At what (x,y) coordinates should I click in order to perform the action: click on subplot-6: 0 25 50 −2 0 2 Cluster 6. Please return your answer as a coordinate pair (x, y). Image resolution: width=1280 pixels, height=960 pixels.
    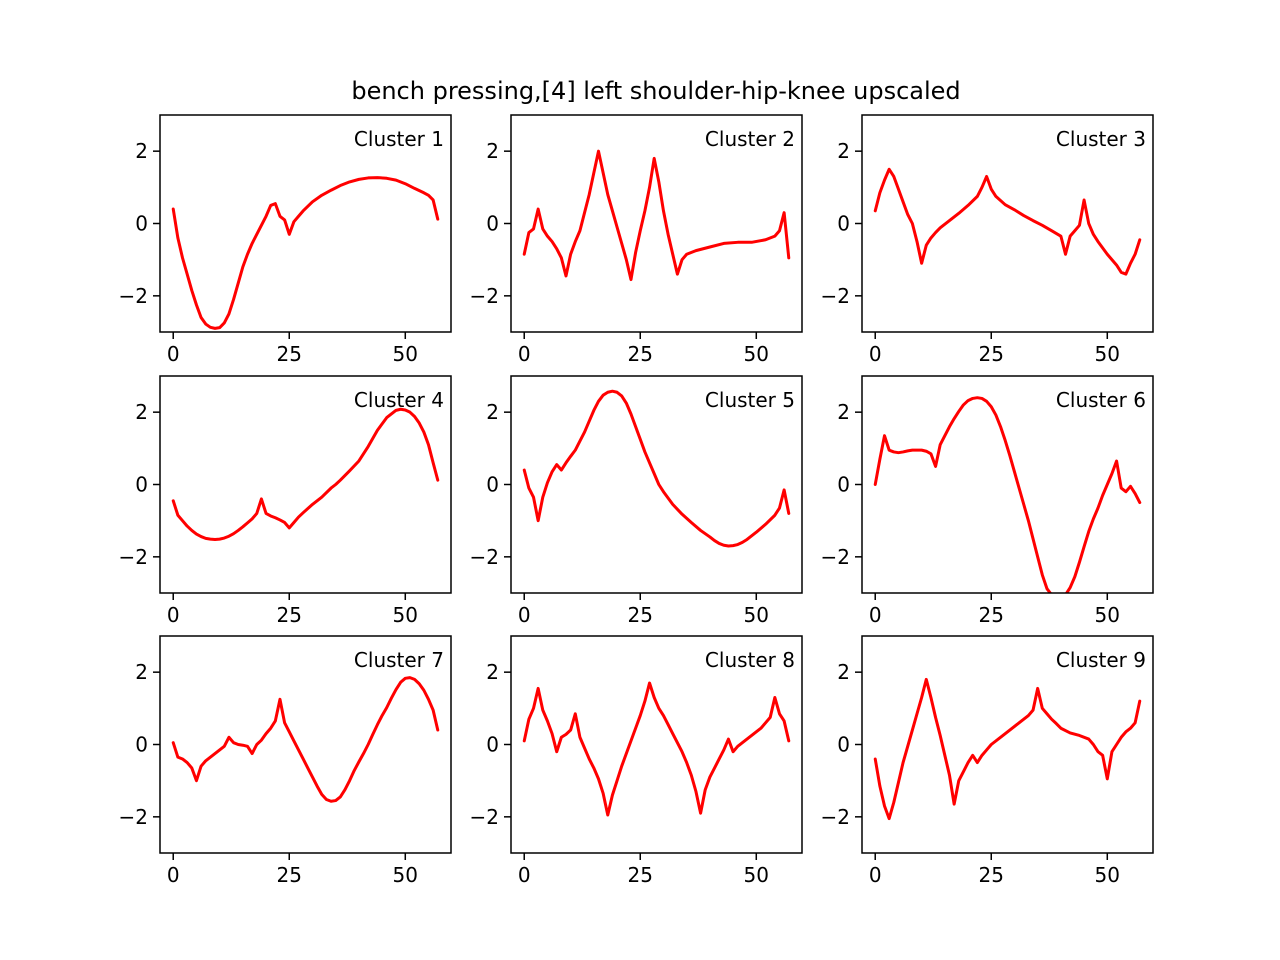
    Looking at the image, I should click on (987, 501).